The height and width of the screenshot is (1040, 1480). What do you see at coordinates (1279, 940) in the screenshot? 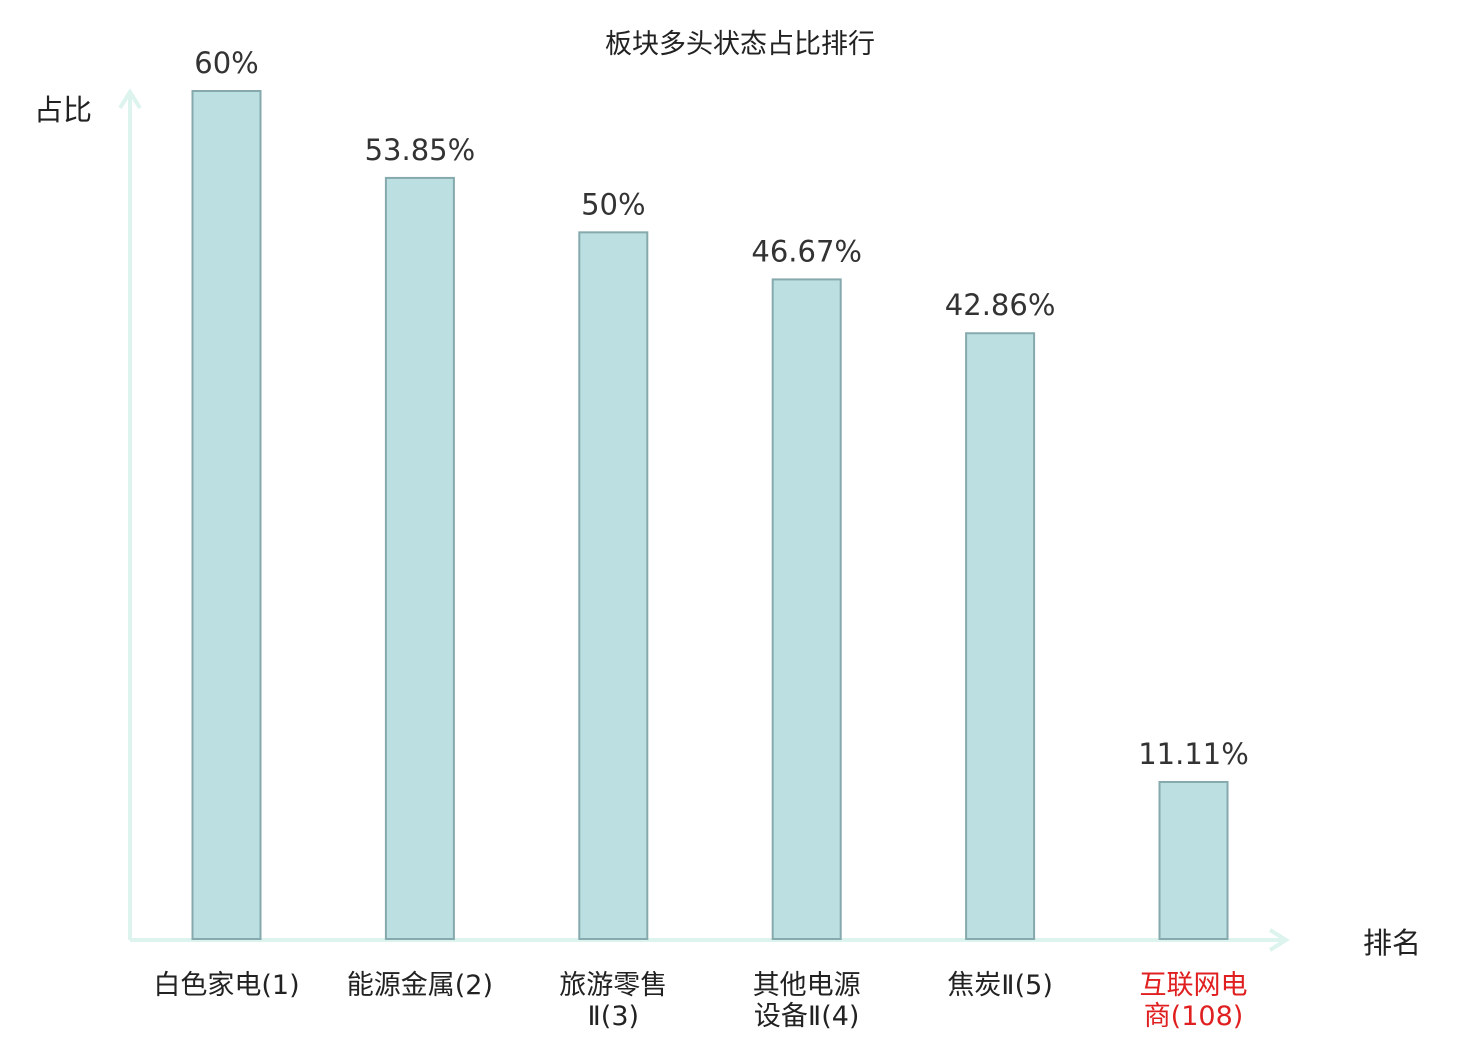
I see `x-axis-arrow` at bounding box center [1279, 940].